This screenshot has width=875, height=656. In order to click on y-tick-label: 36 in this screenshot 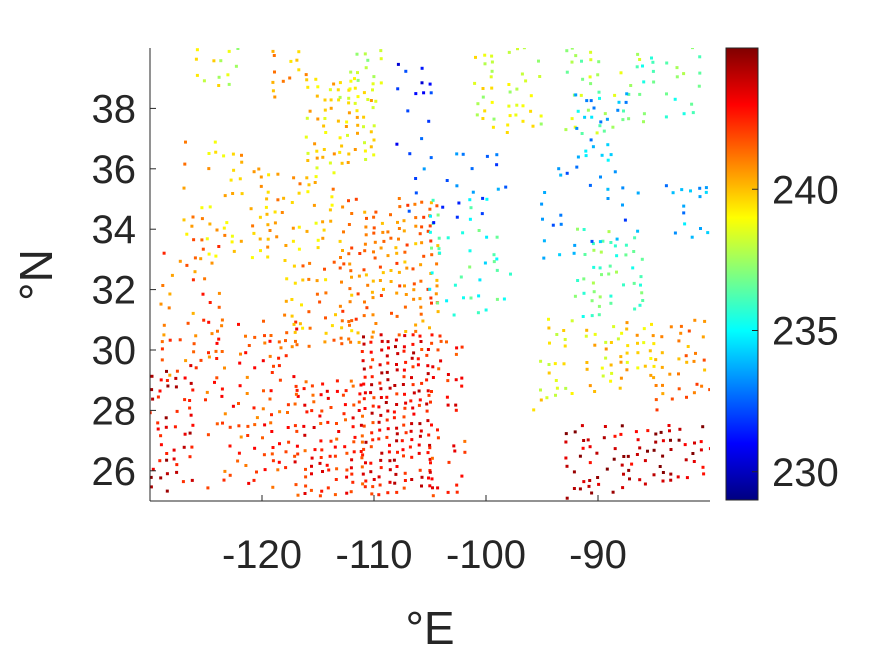, I will do `click(114, 170)`.